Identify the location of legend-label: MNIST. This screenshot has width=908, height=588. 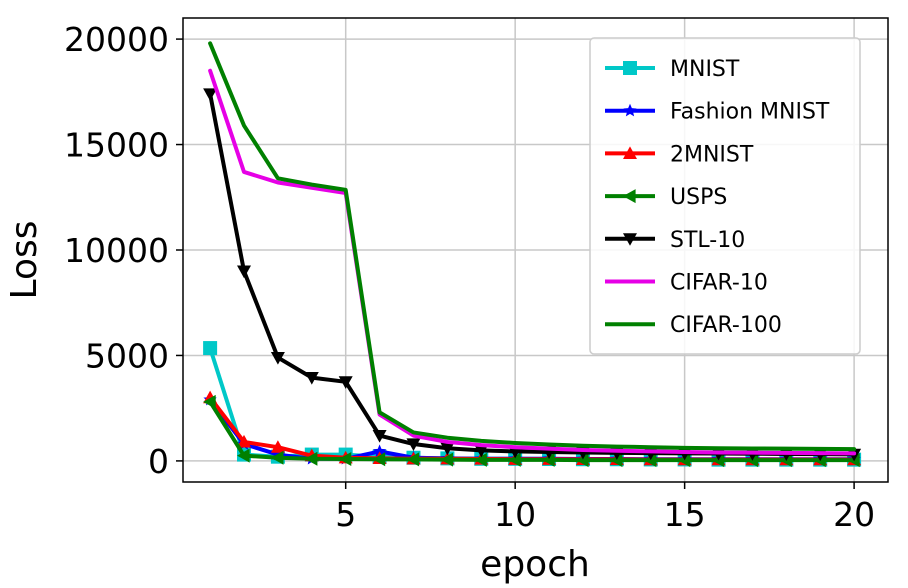
(705, 69).